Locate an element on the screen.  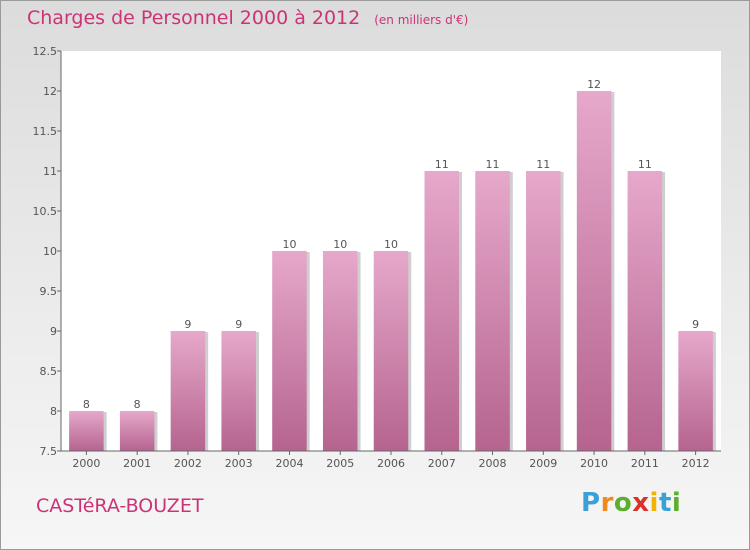
x-tick-label: 2012 is located at coordinates (696, 463).